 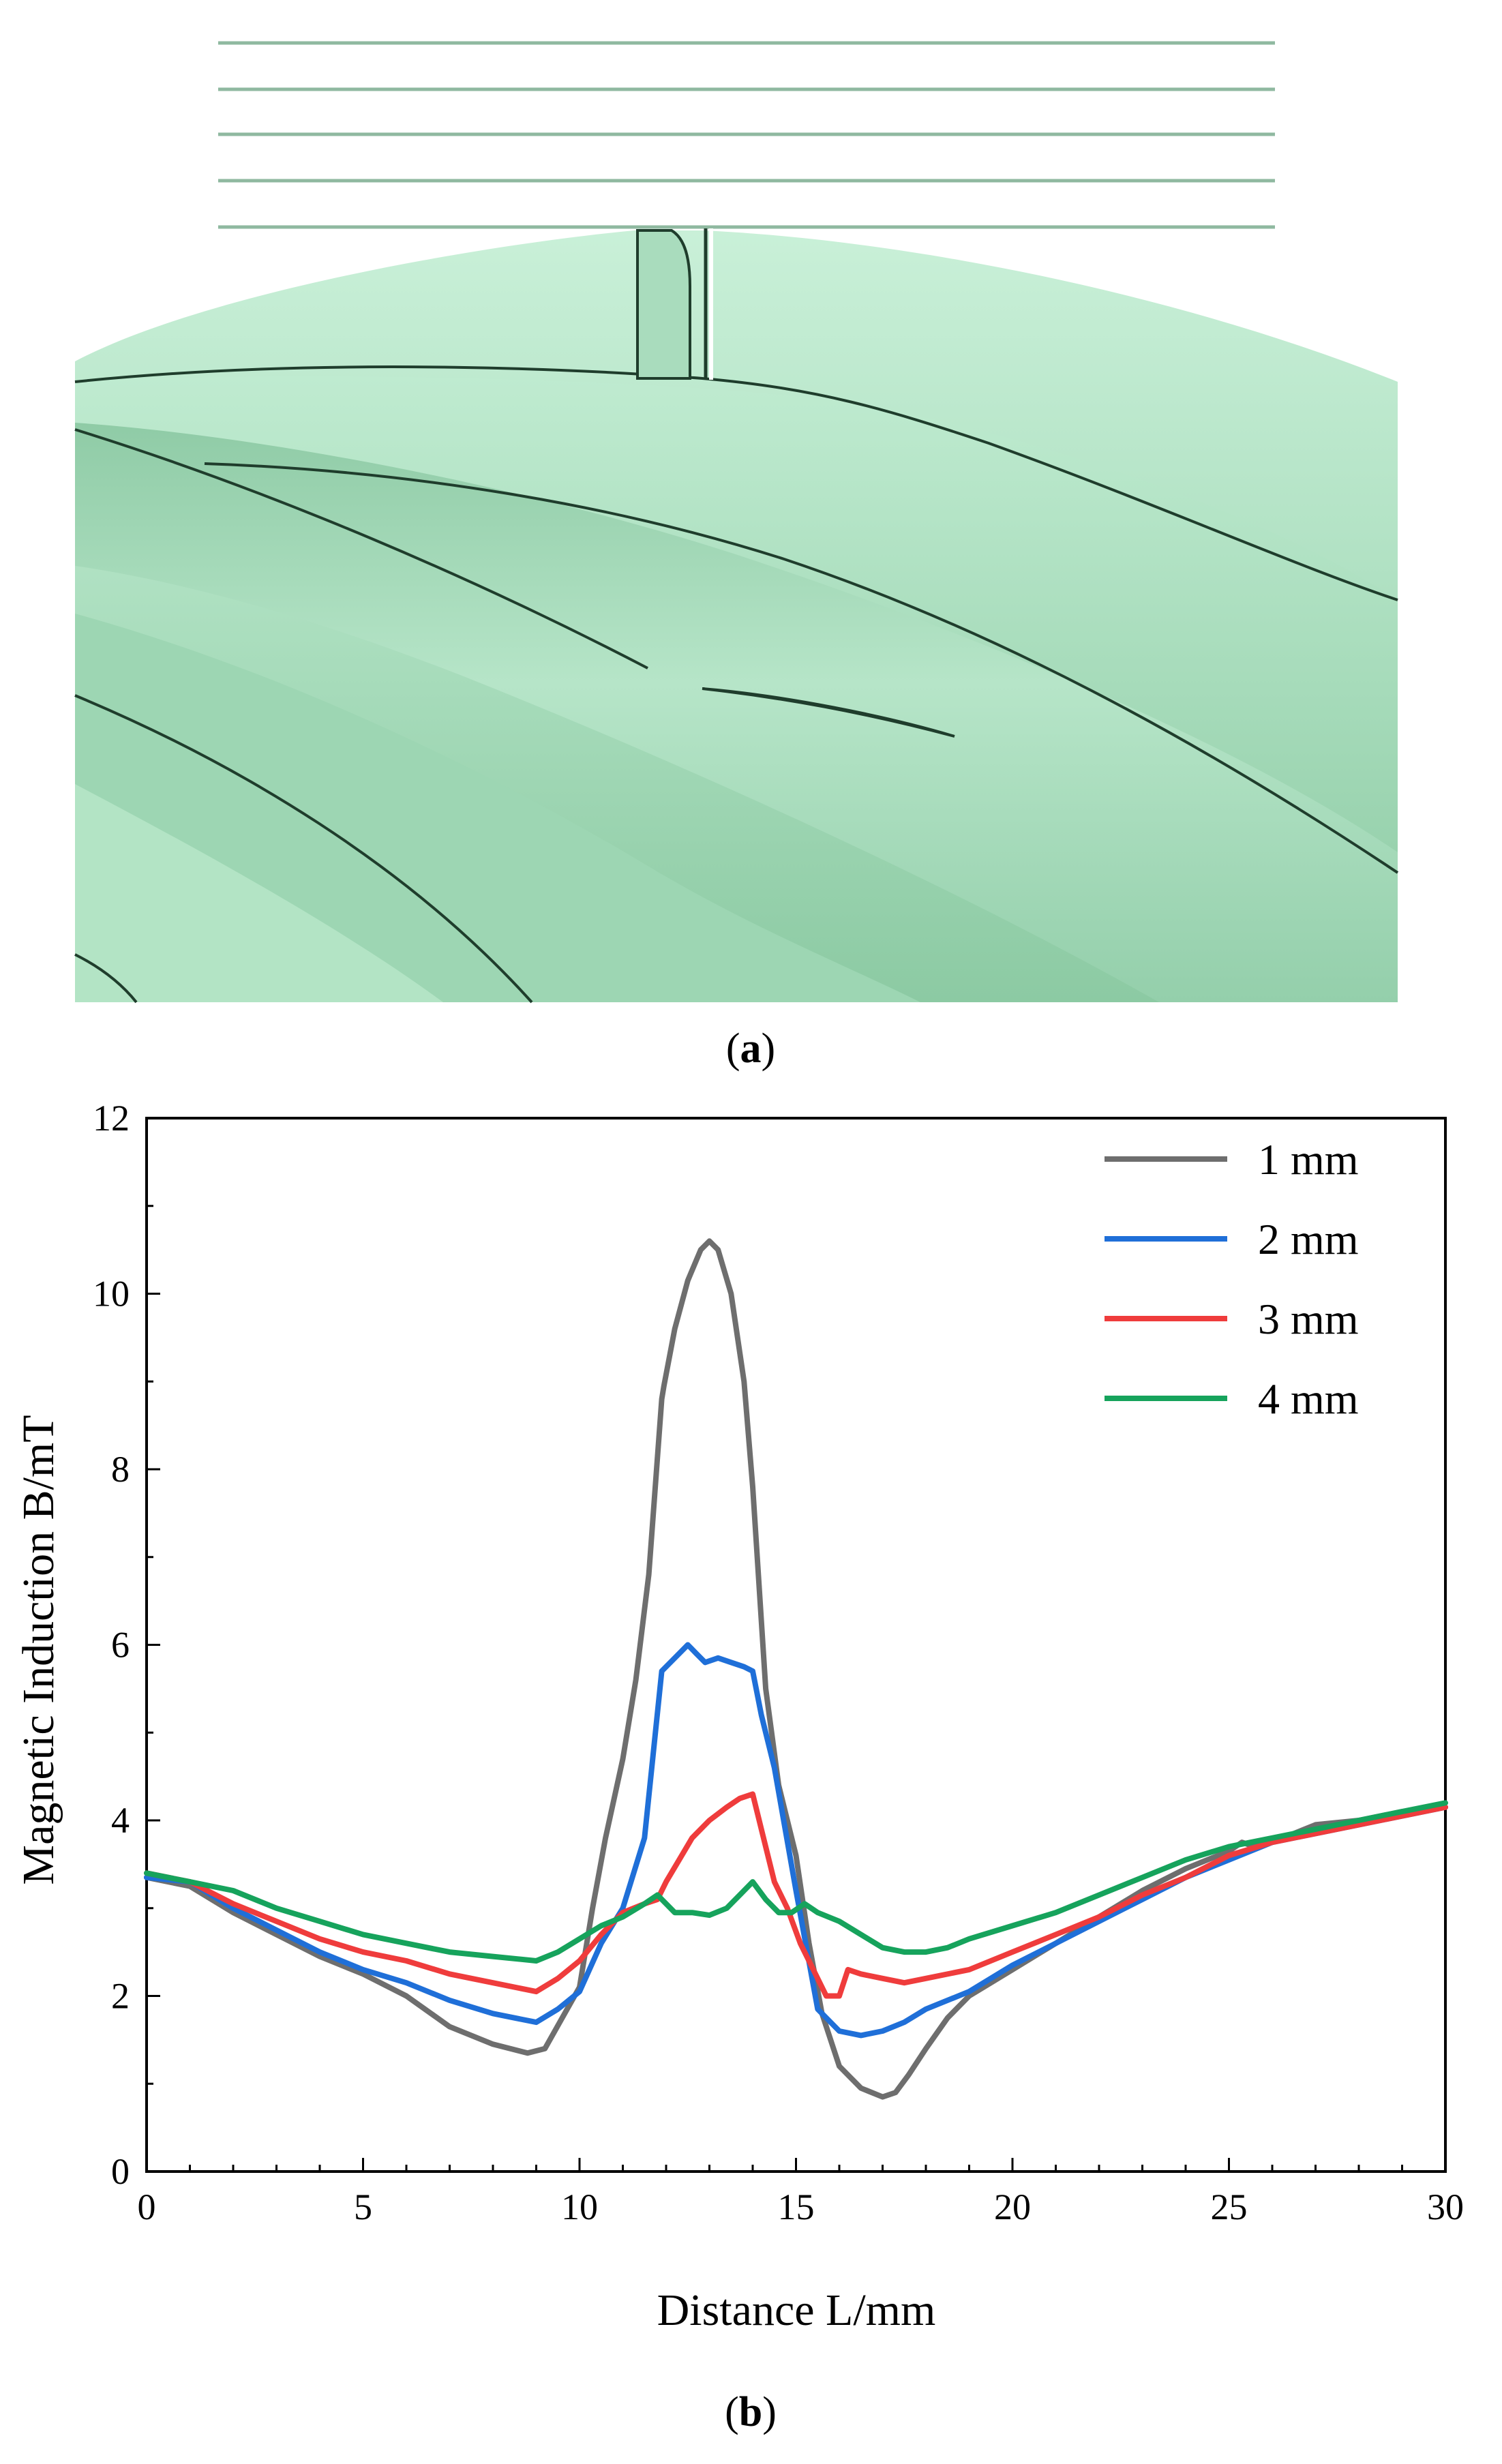 I want to click on x-tick-label: 0, so click(x=147, y=2207).